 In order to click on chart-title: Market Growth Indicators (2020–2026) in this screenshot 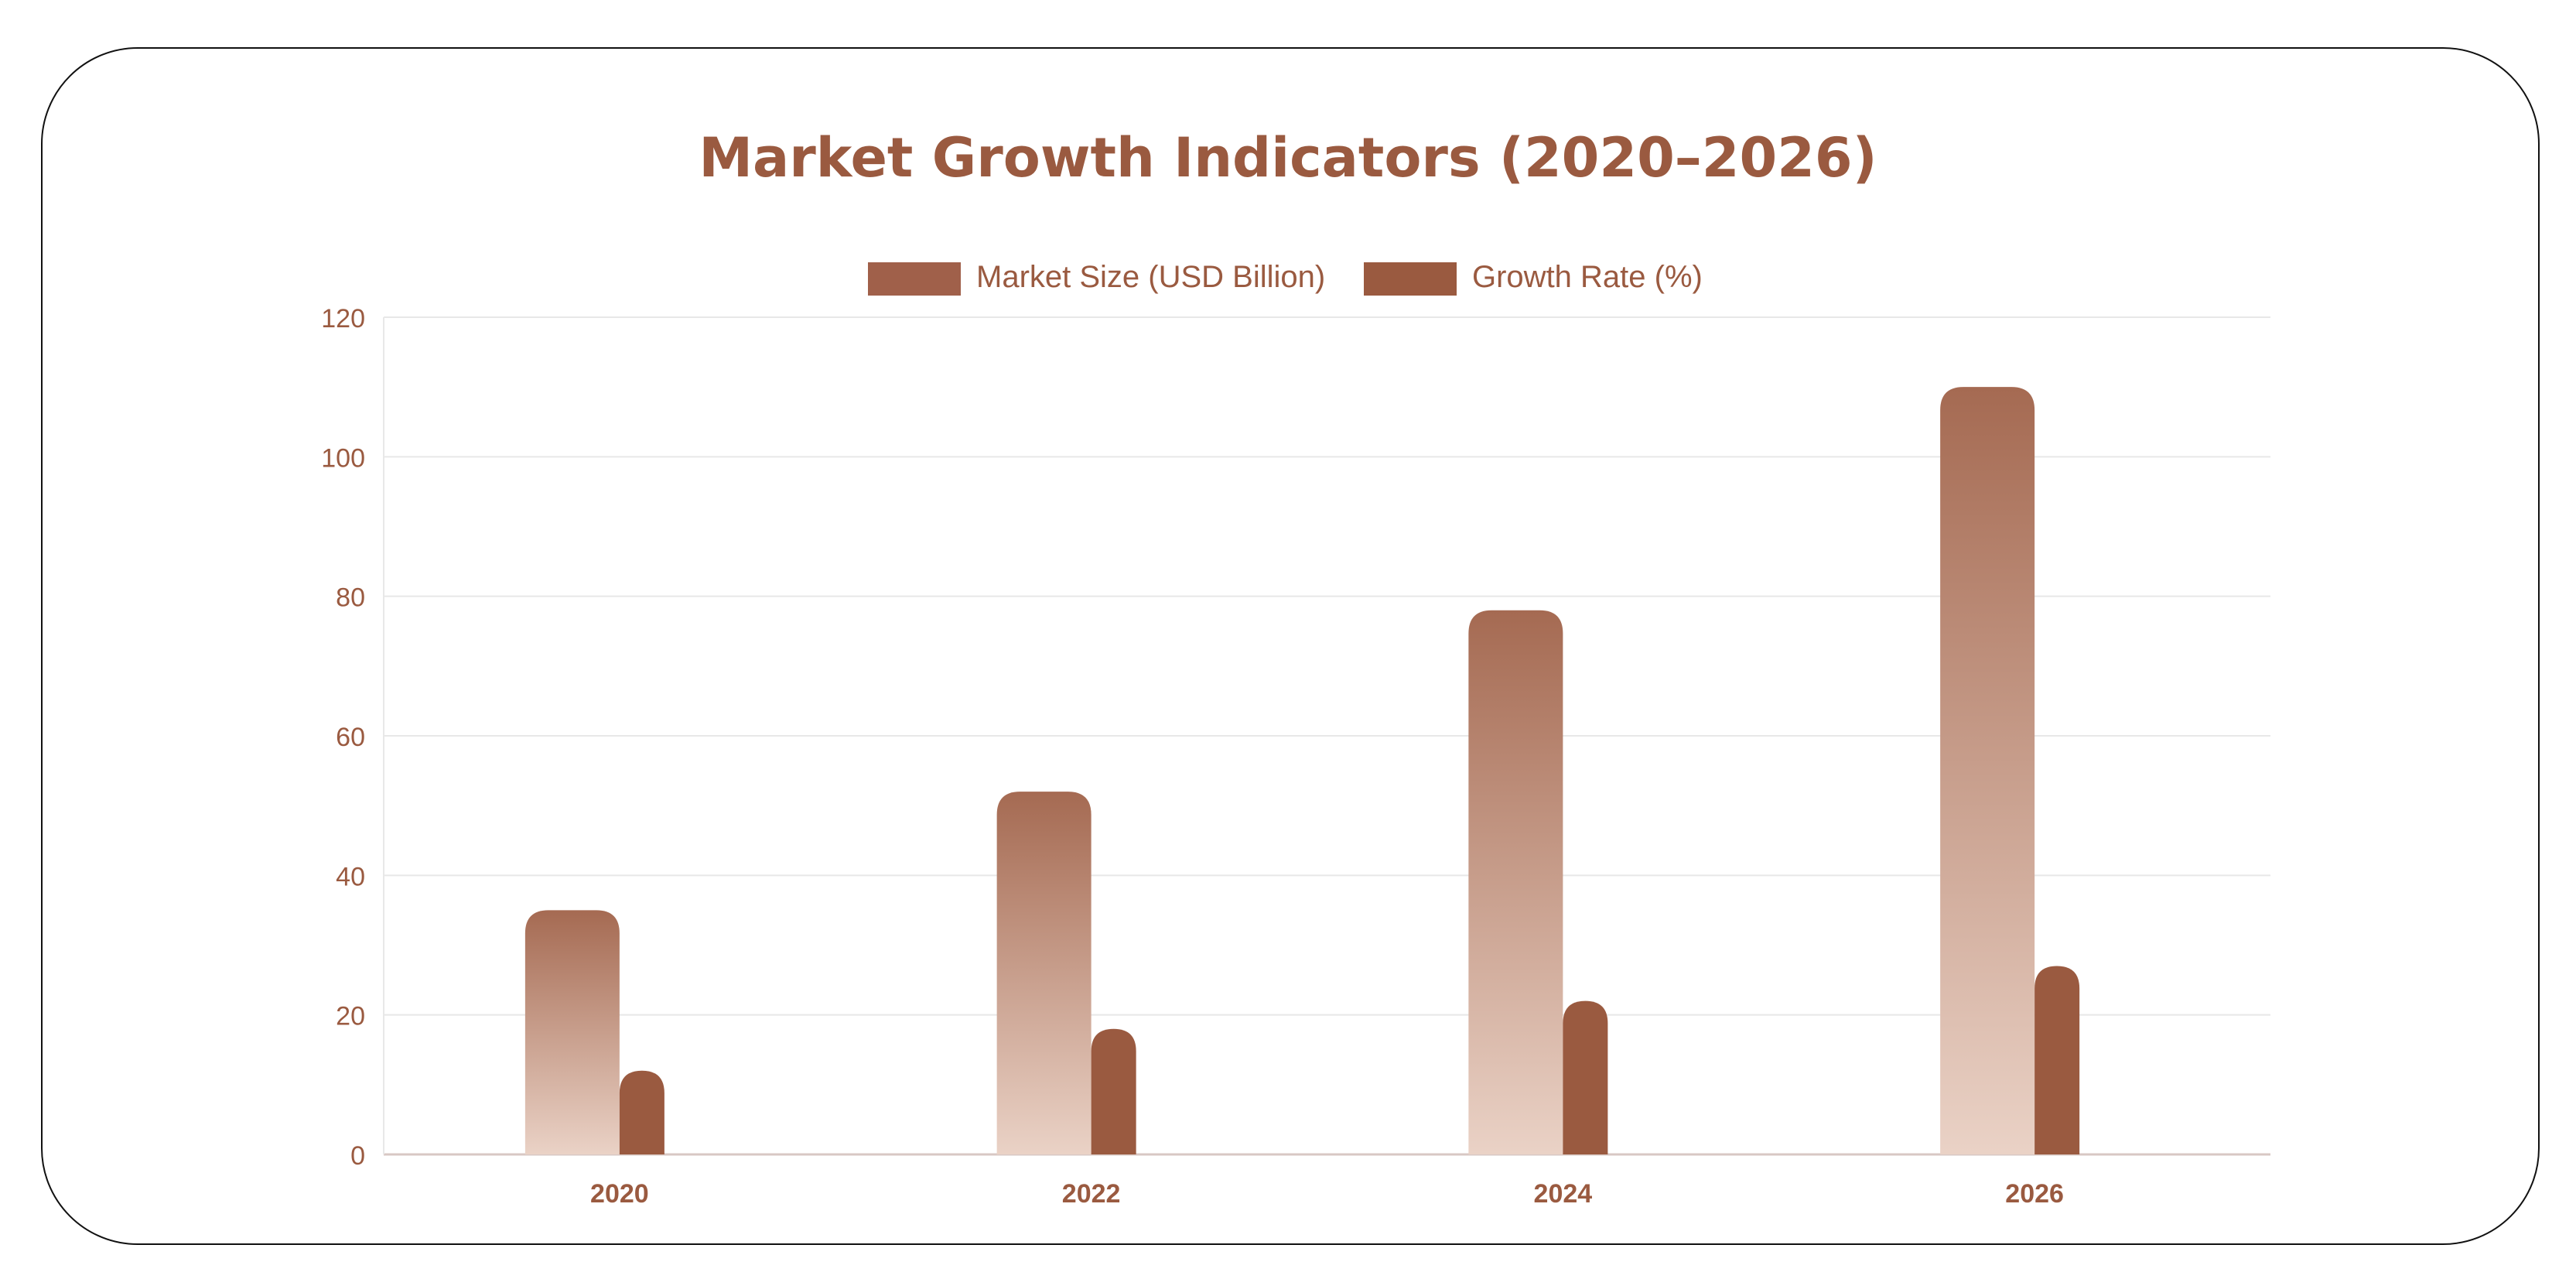, I will do `click(1288, 158)`.